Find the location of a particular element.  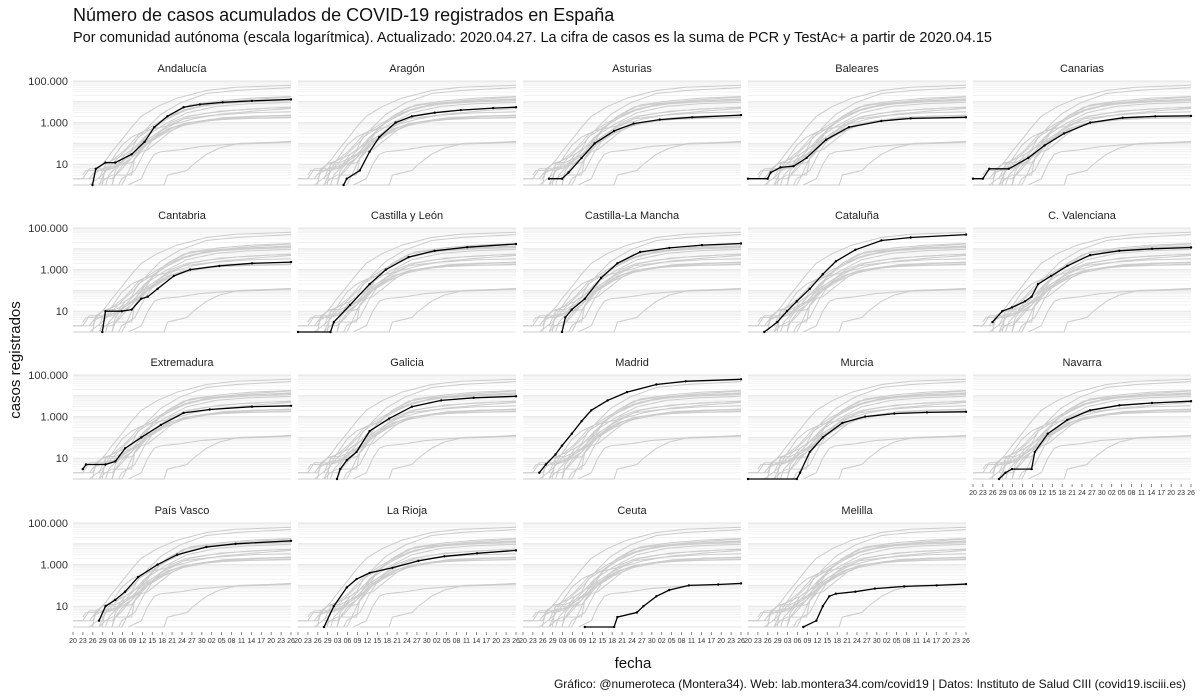

x-tick-label: 17 is located at coordinates (711, 641).